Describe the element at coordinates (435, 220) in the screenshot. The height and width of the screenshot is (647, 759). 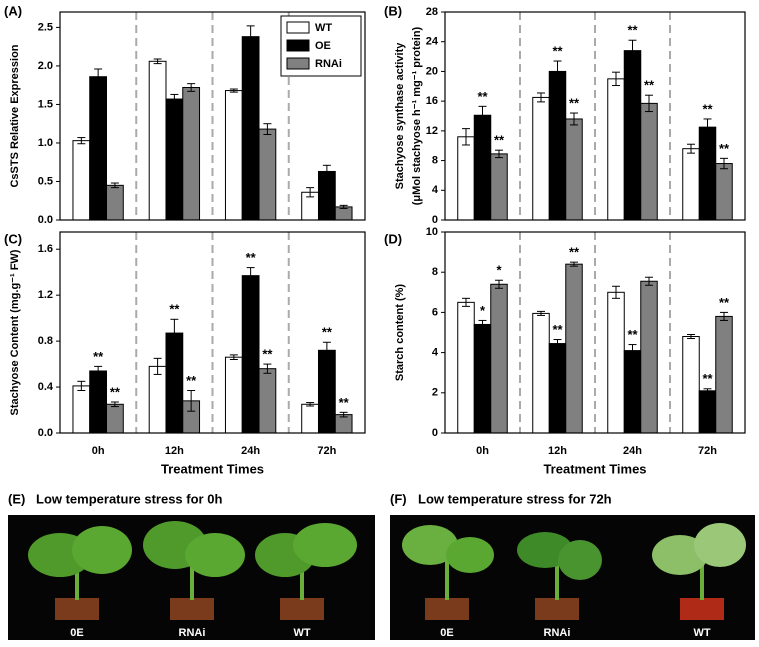
I see `y-tick-label: 0` at that location.